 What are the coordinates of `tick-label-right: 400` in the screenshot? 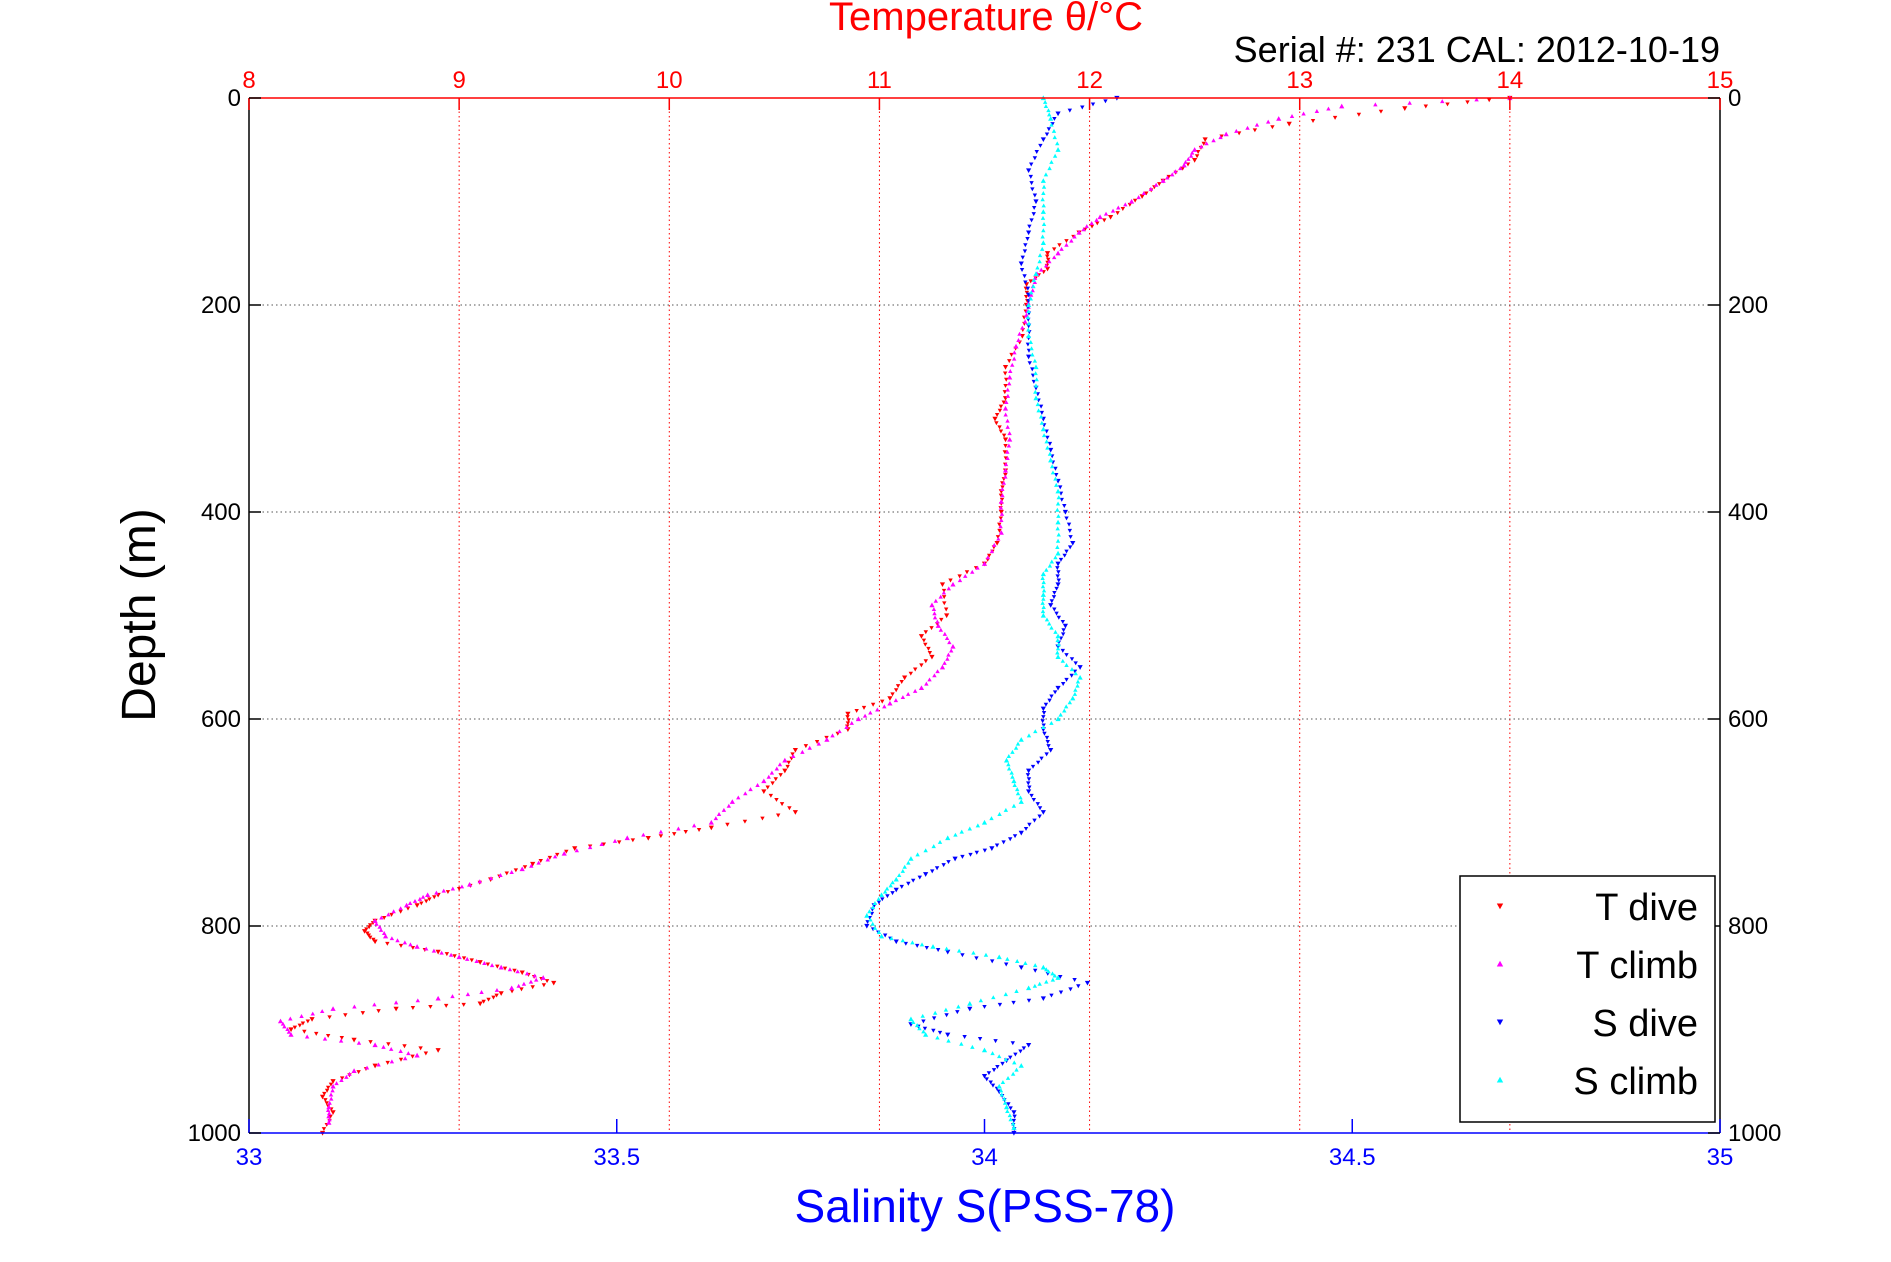 It's located at (1748, 512).